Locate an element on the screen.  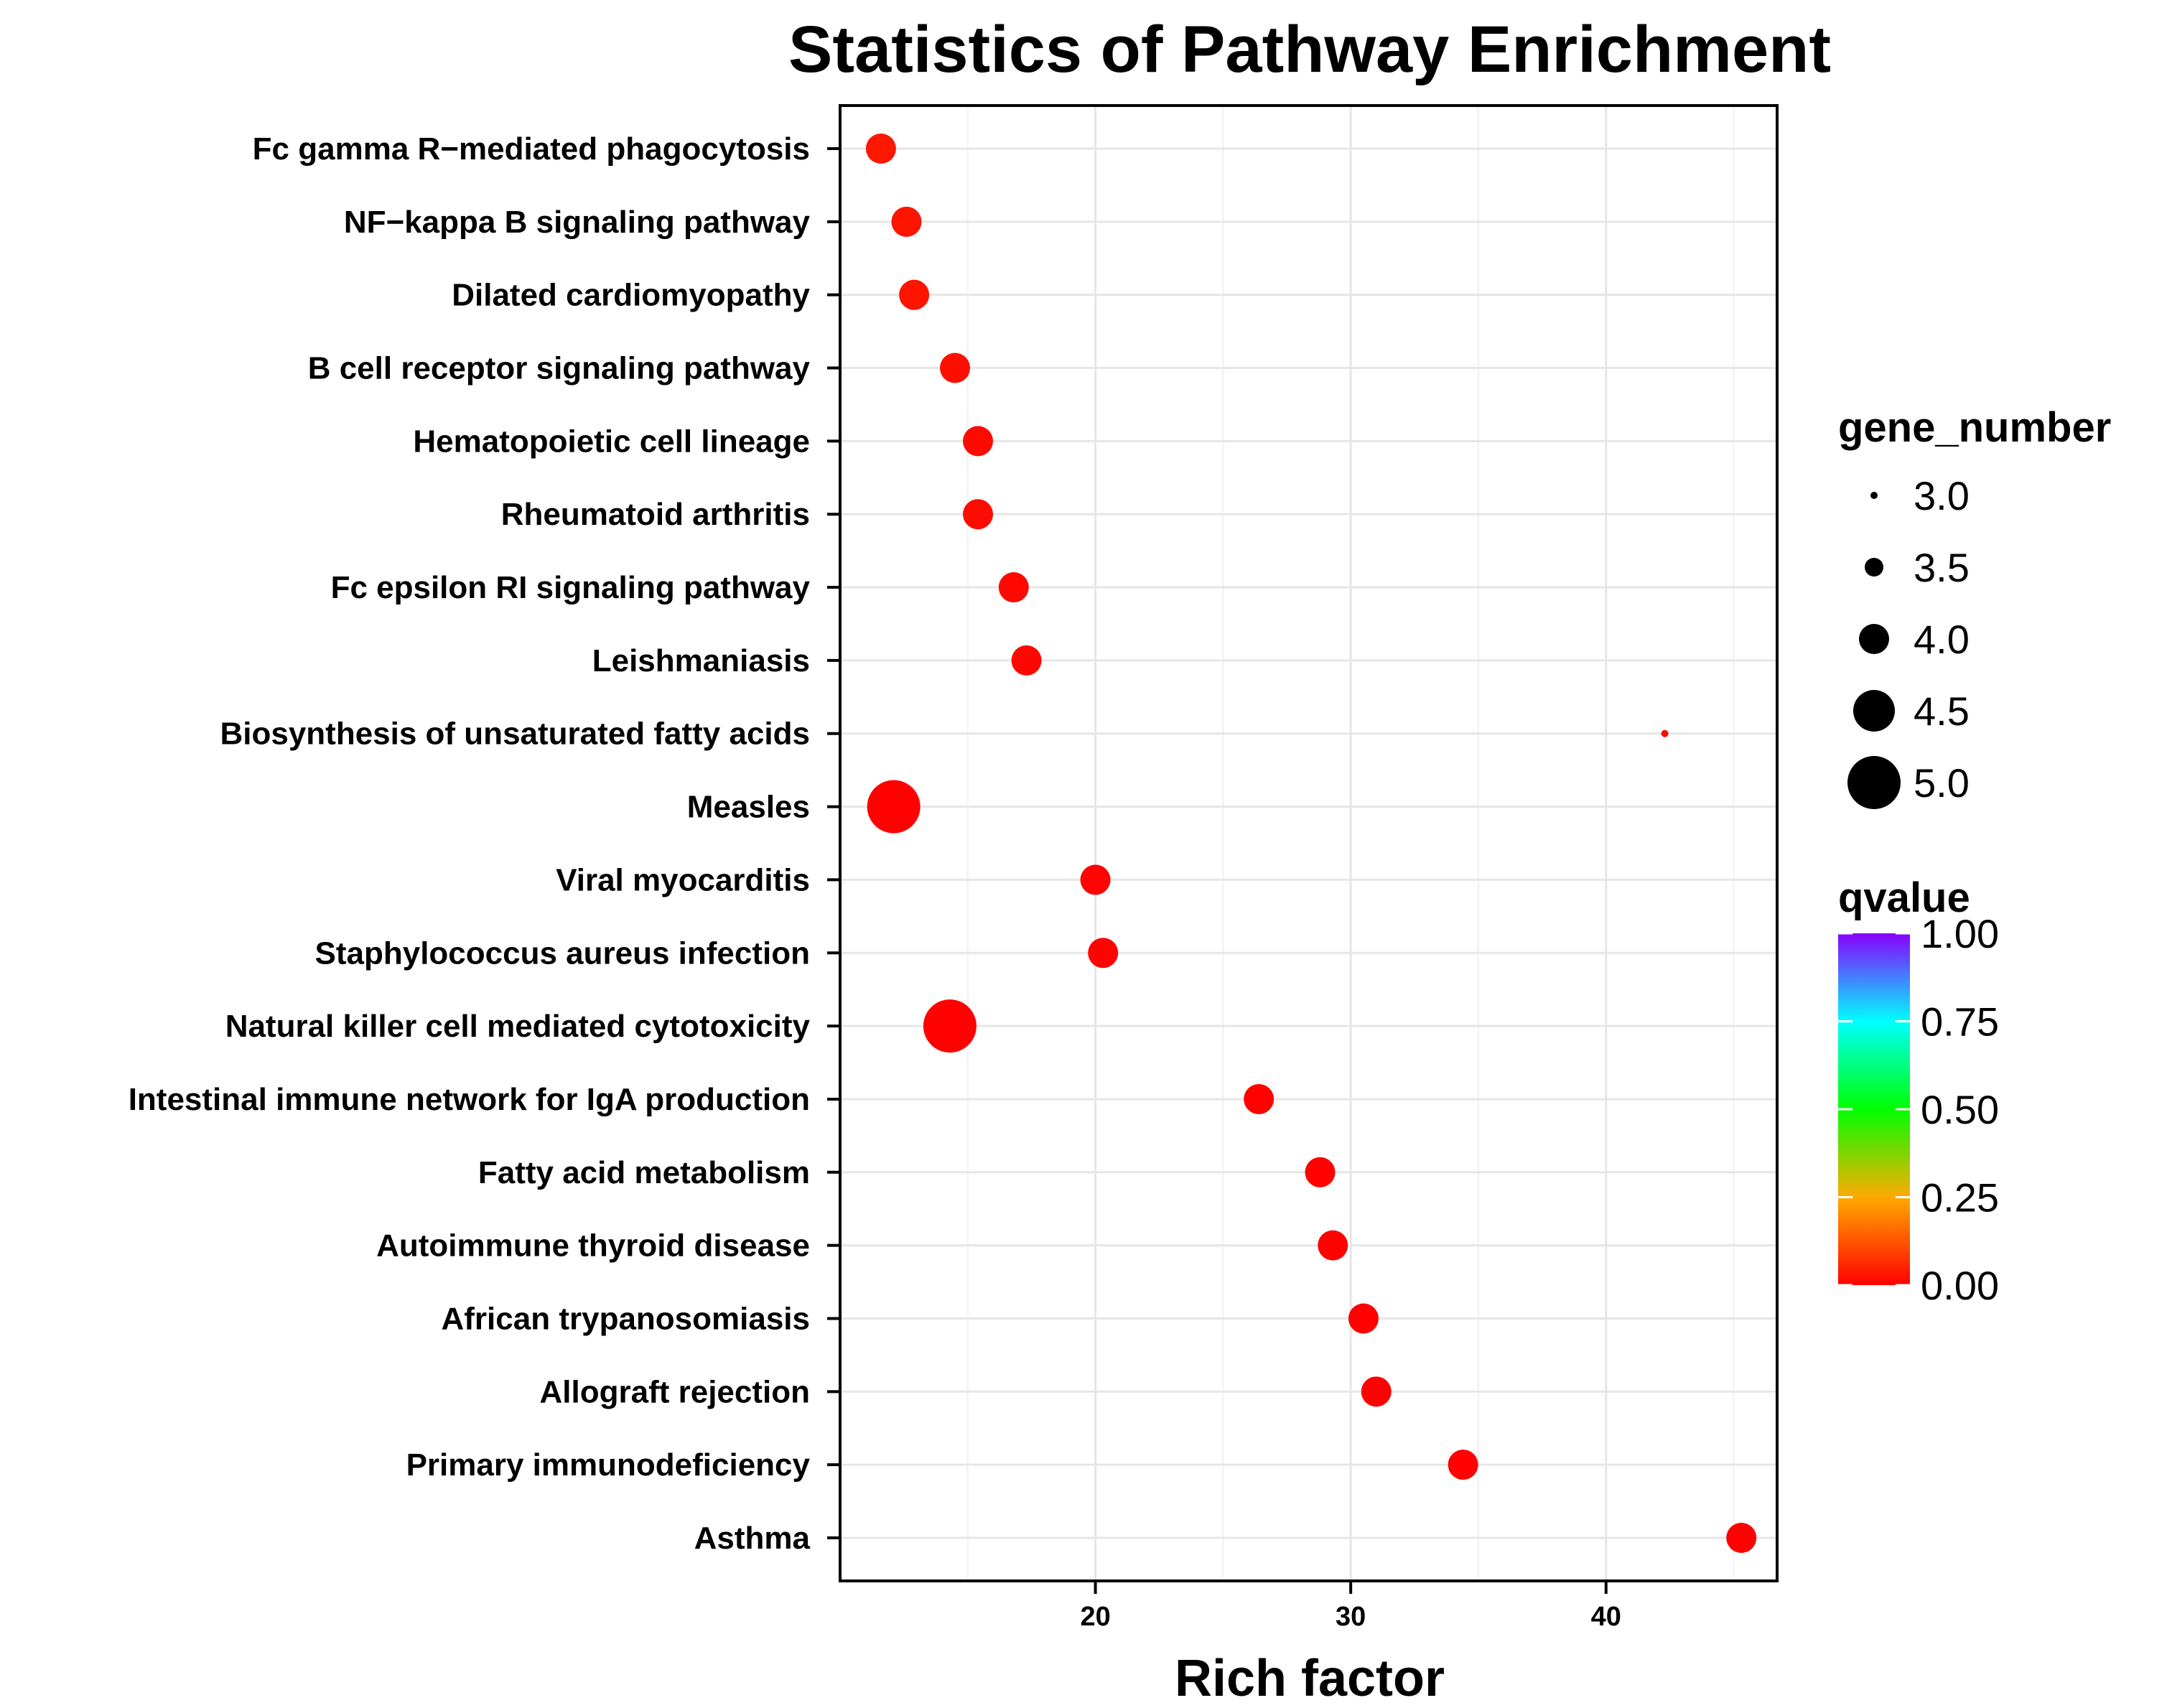
y-tick-label: Autoimmune thyroid disease is located at coordinates (593, 1246).